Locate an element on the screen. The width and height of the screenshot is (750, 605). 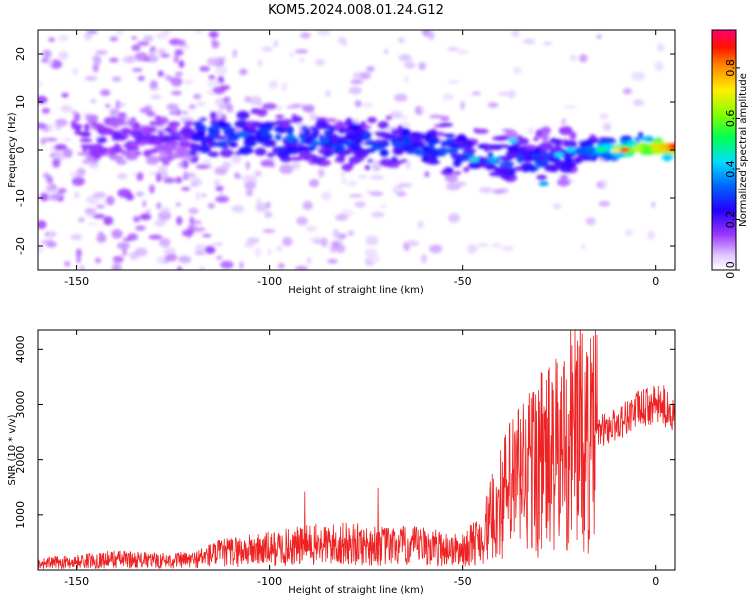
snr-y-tick-label: 3000 is located at coordinates (20, 404).